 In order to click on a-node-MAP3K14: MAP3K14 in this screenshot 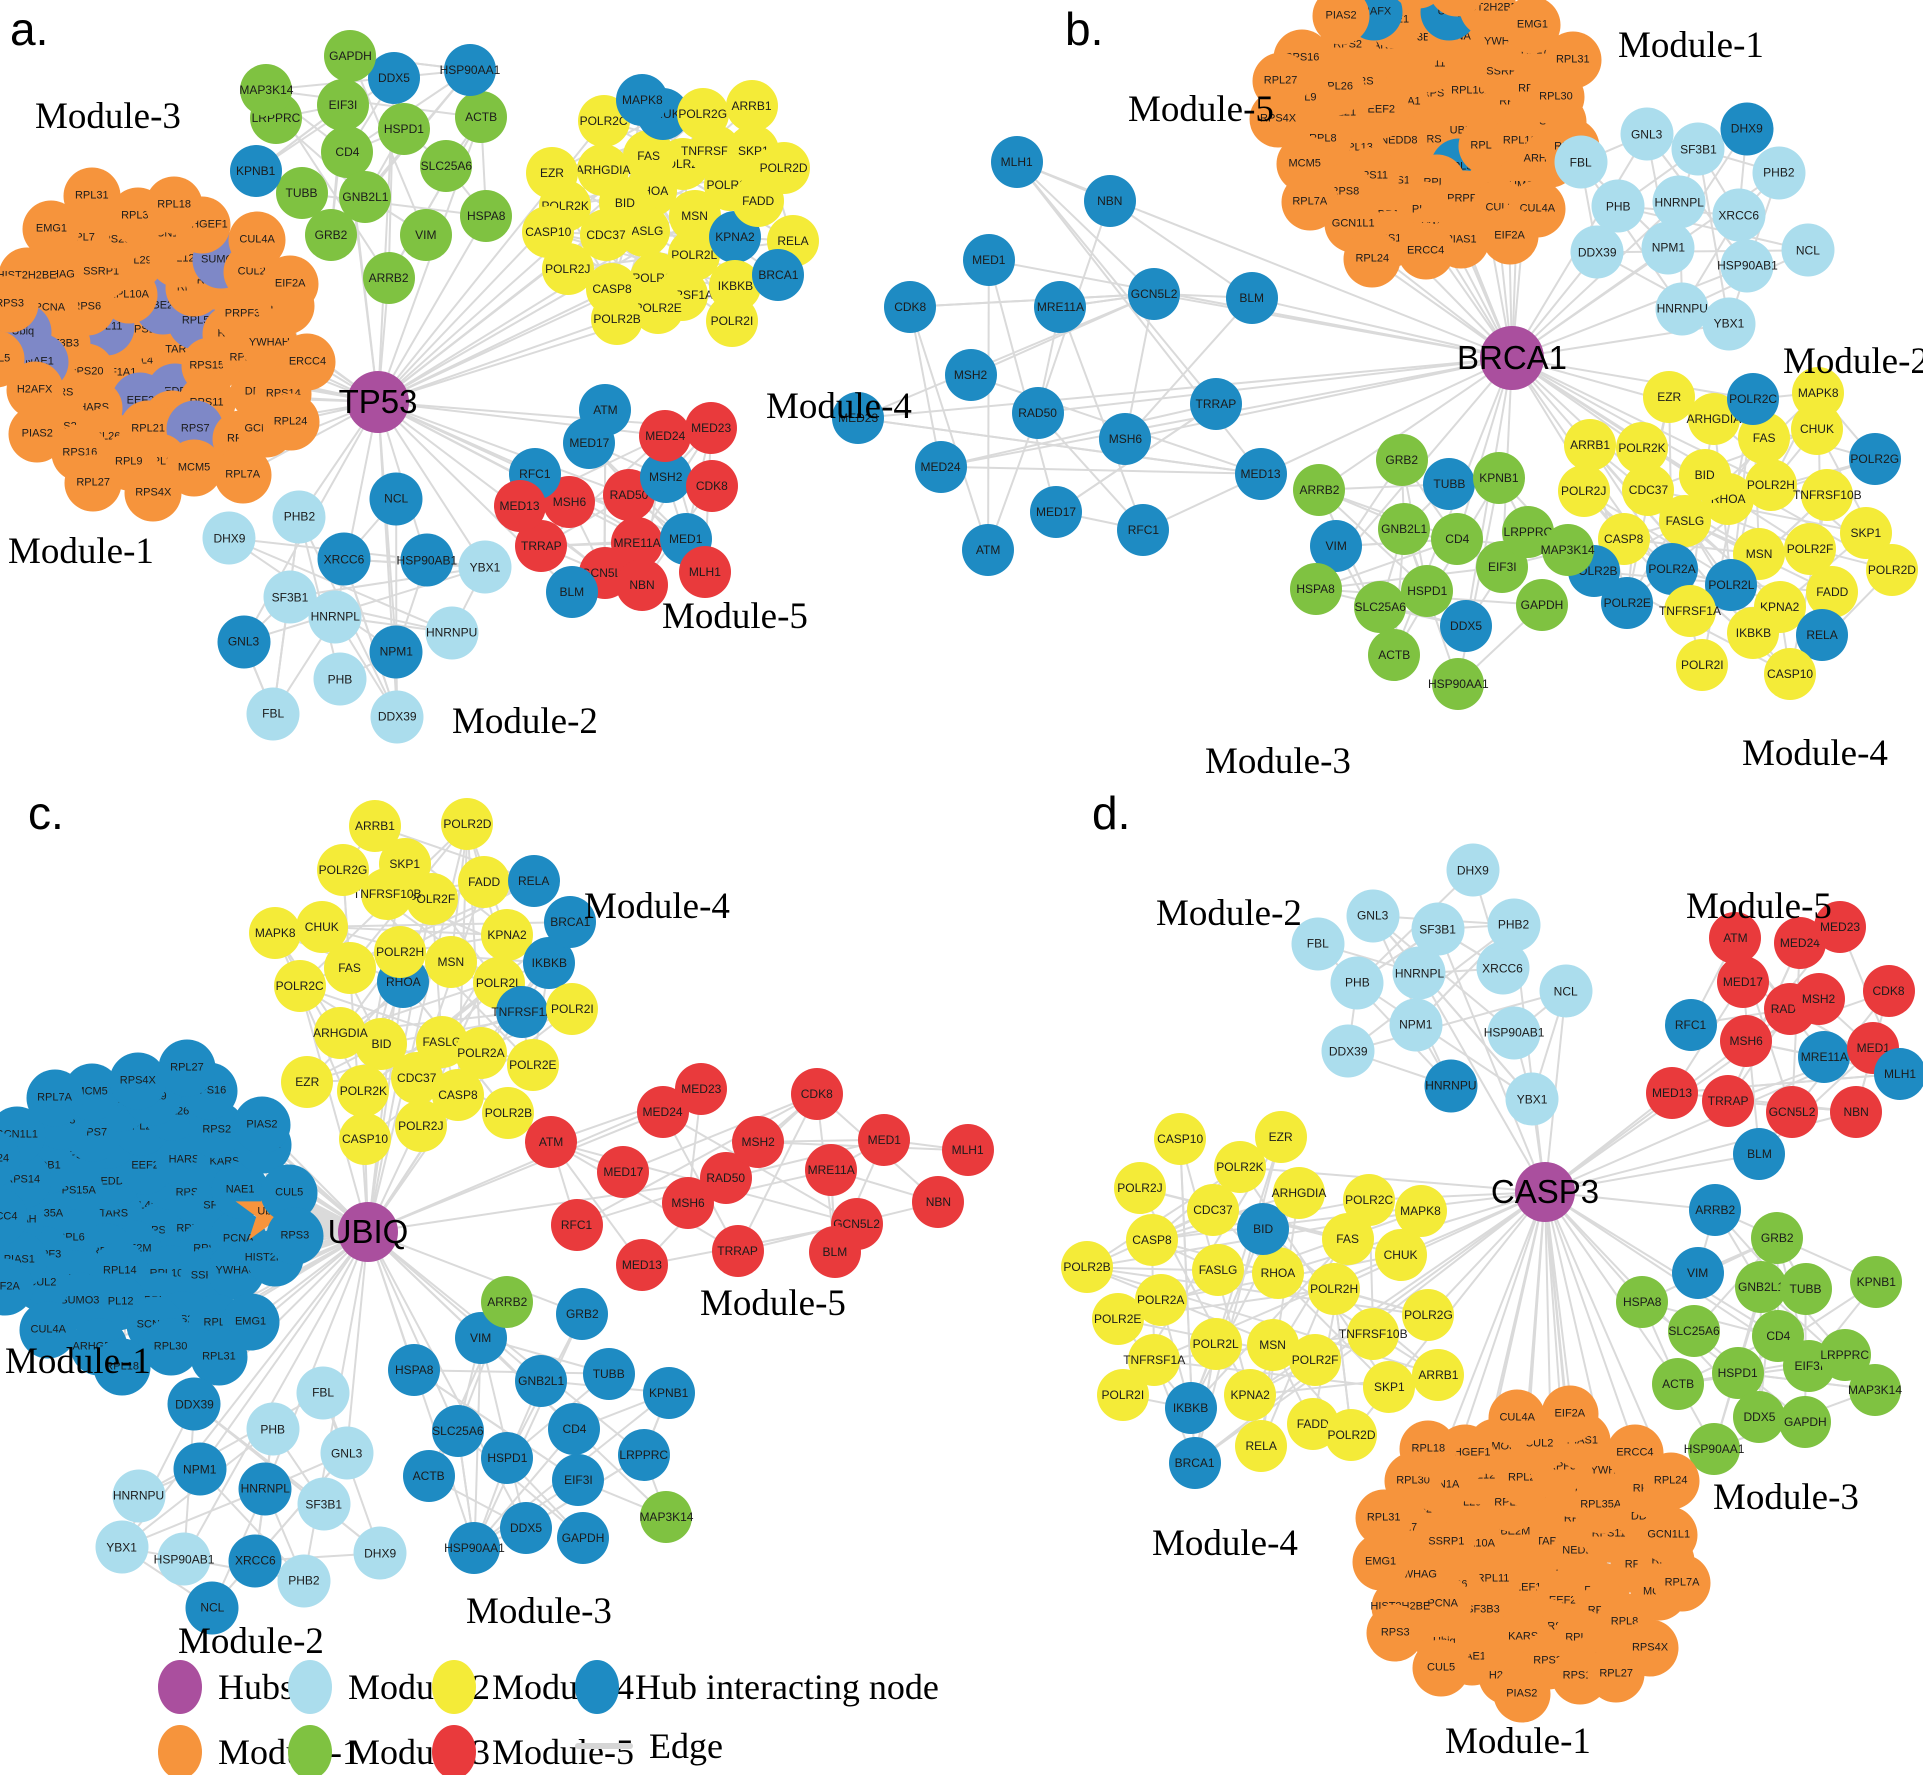, I will do `click(266, 89)`.